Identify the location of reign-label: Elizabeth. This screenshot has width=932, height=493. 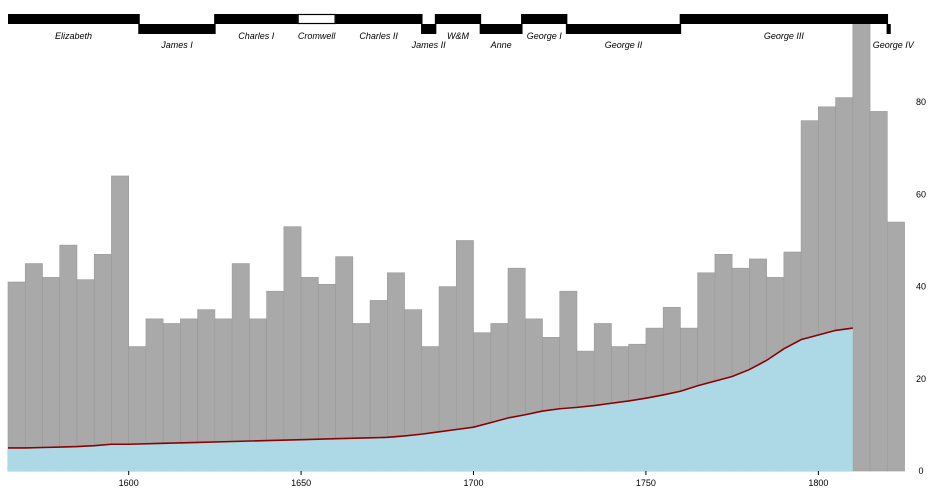
(73, 36).